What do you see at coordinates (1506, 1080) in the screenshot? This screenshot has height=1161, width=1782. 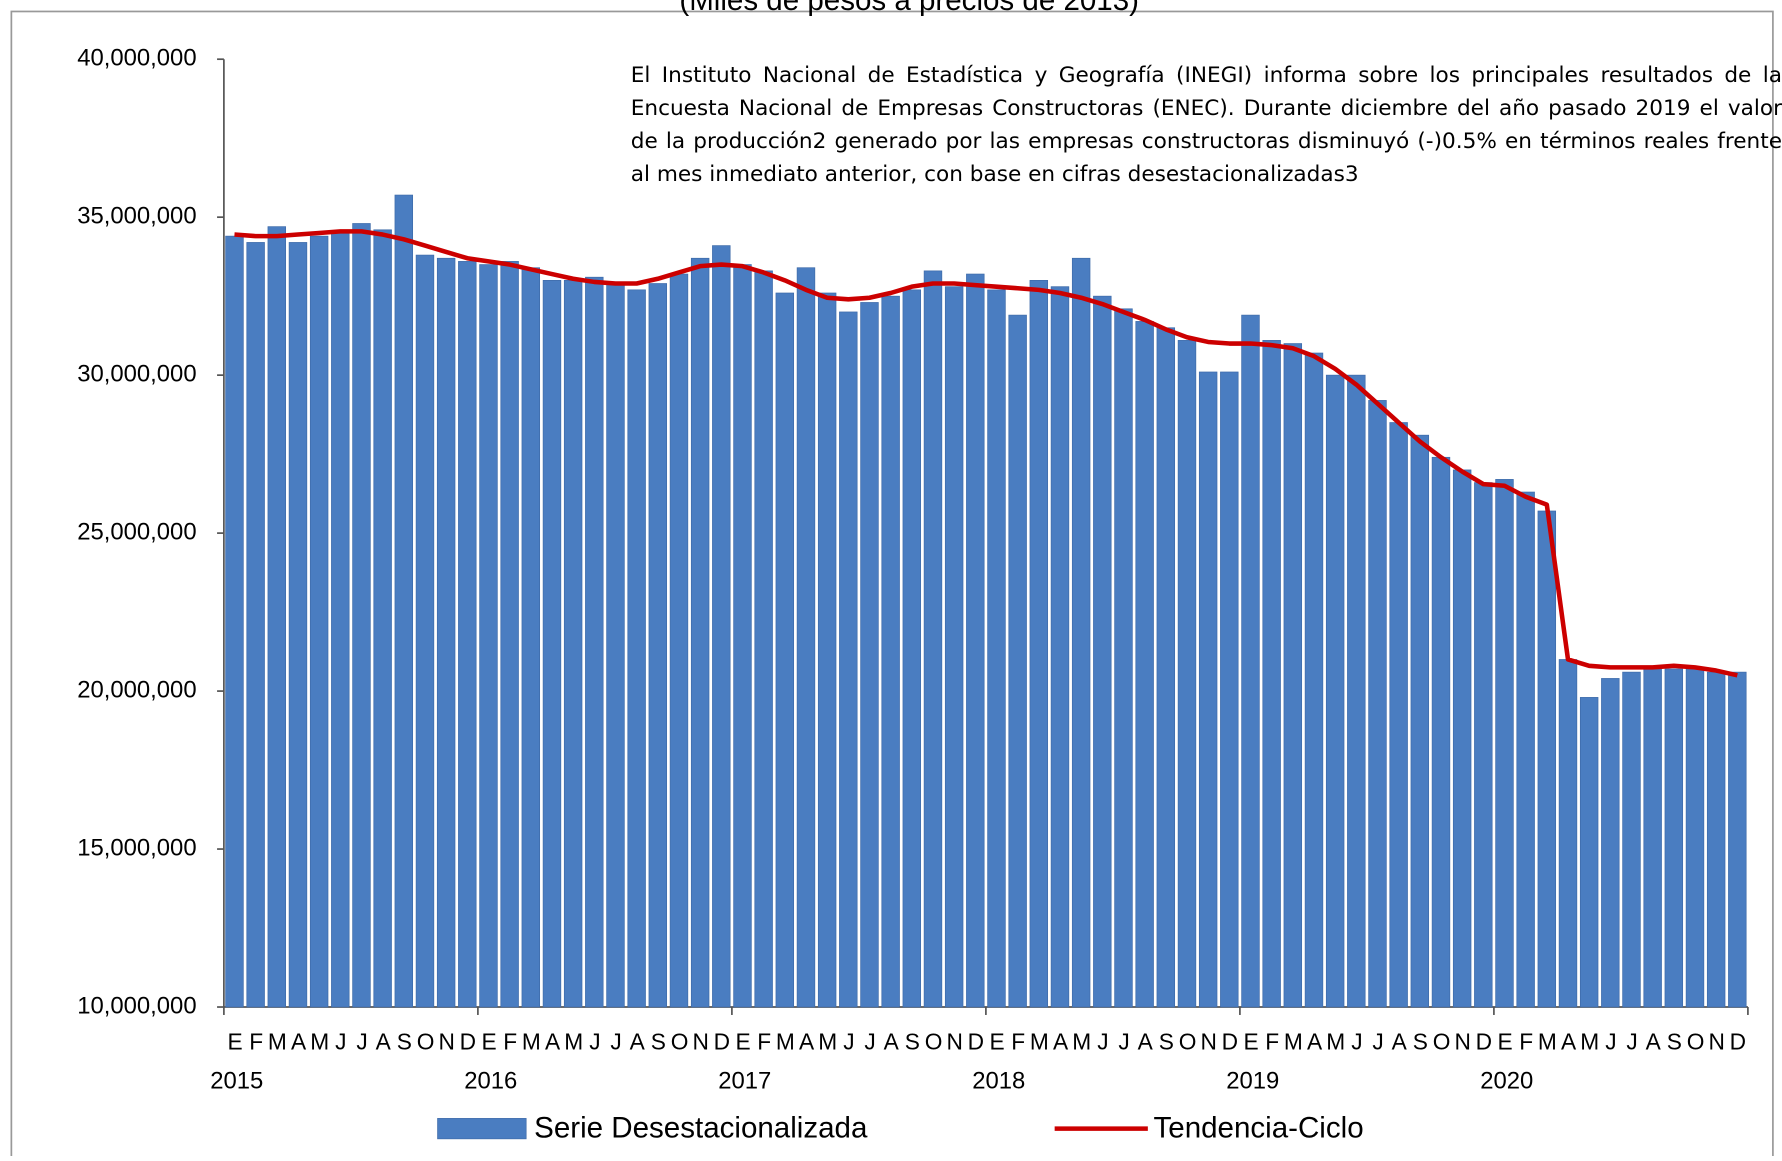 I see `year-label: 2020` at bounding box center [1506, 1080].